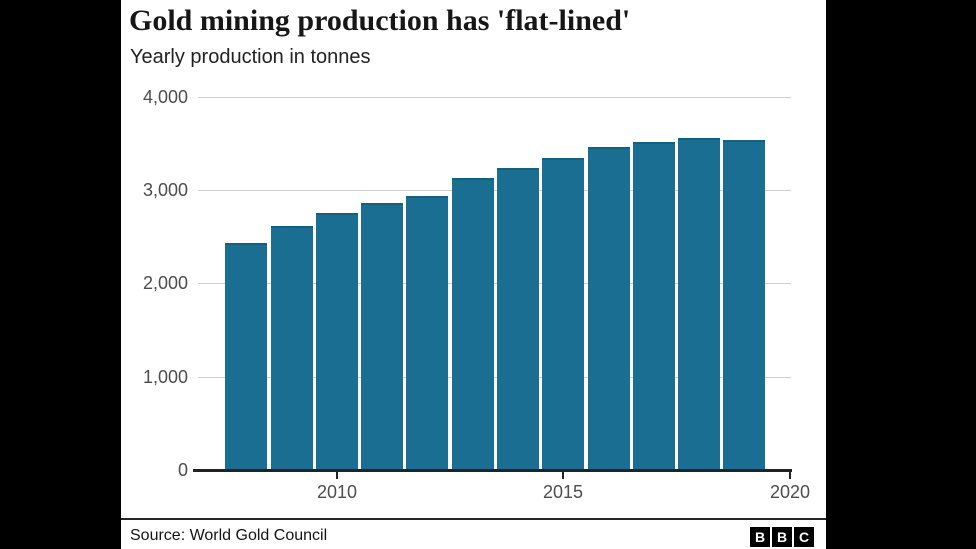  What do you see at coordinates (250, 57) in the screenshot?
I see `chart-subtitle: Yearly production in tonnes` at bounding box center [250, 57].